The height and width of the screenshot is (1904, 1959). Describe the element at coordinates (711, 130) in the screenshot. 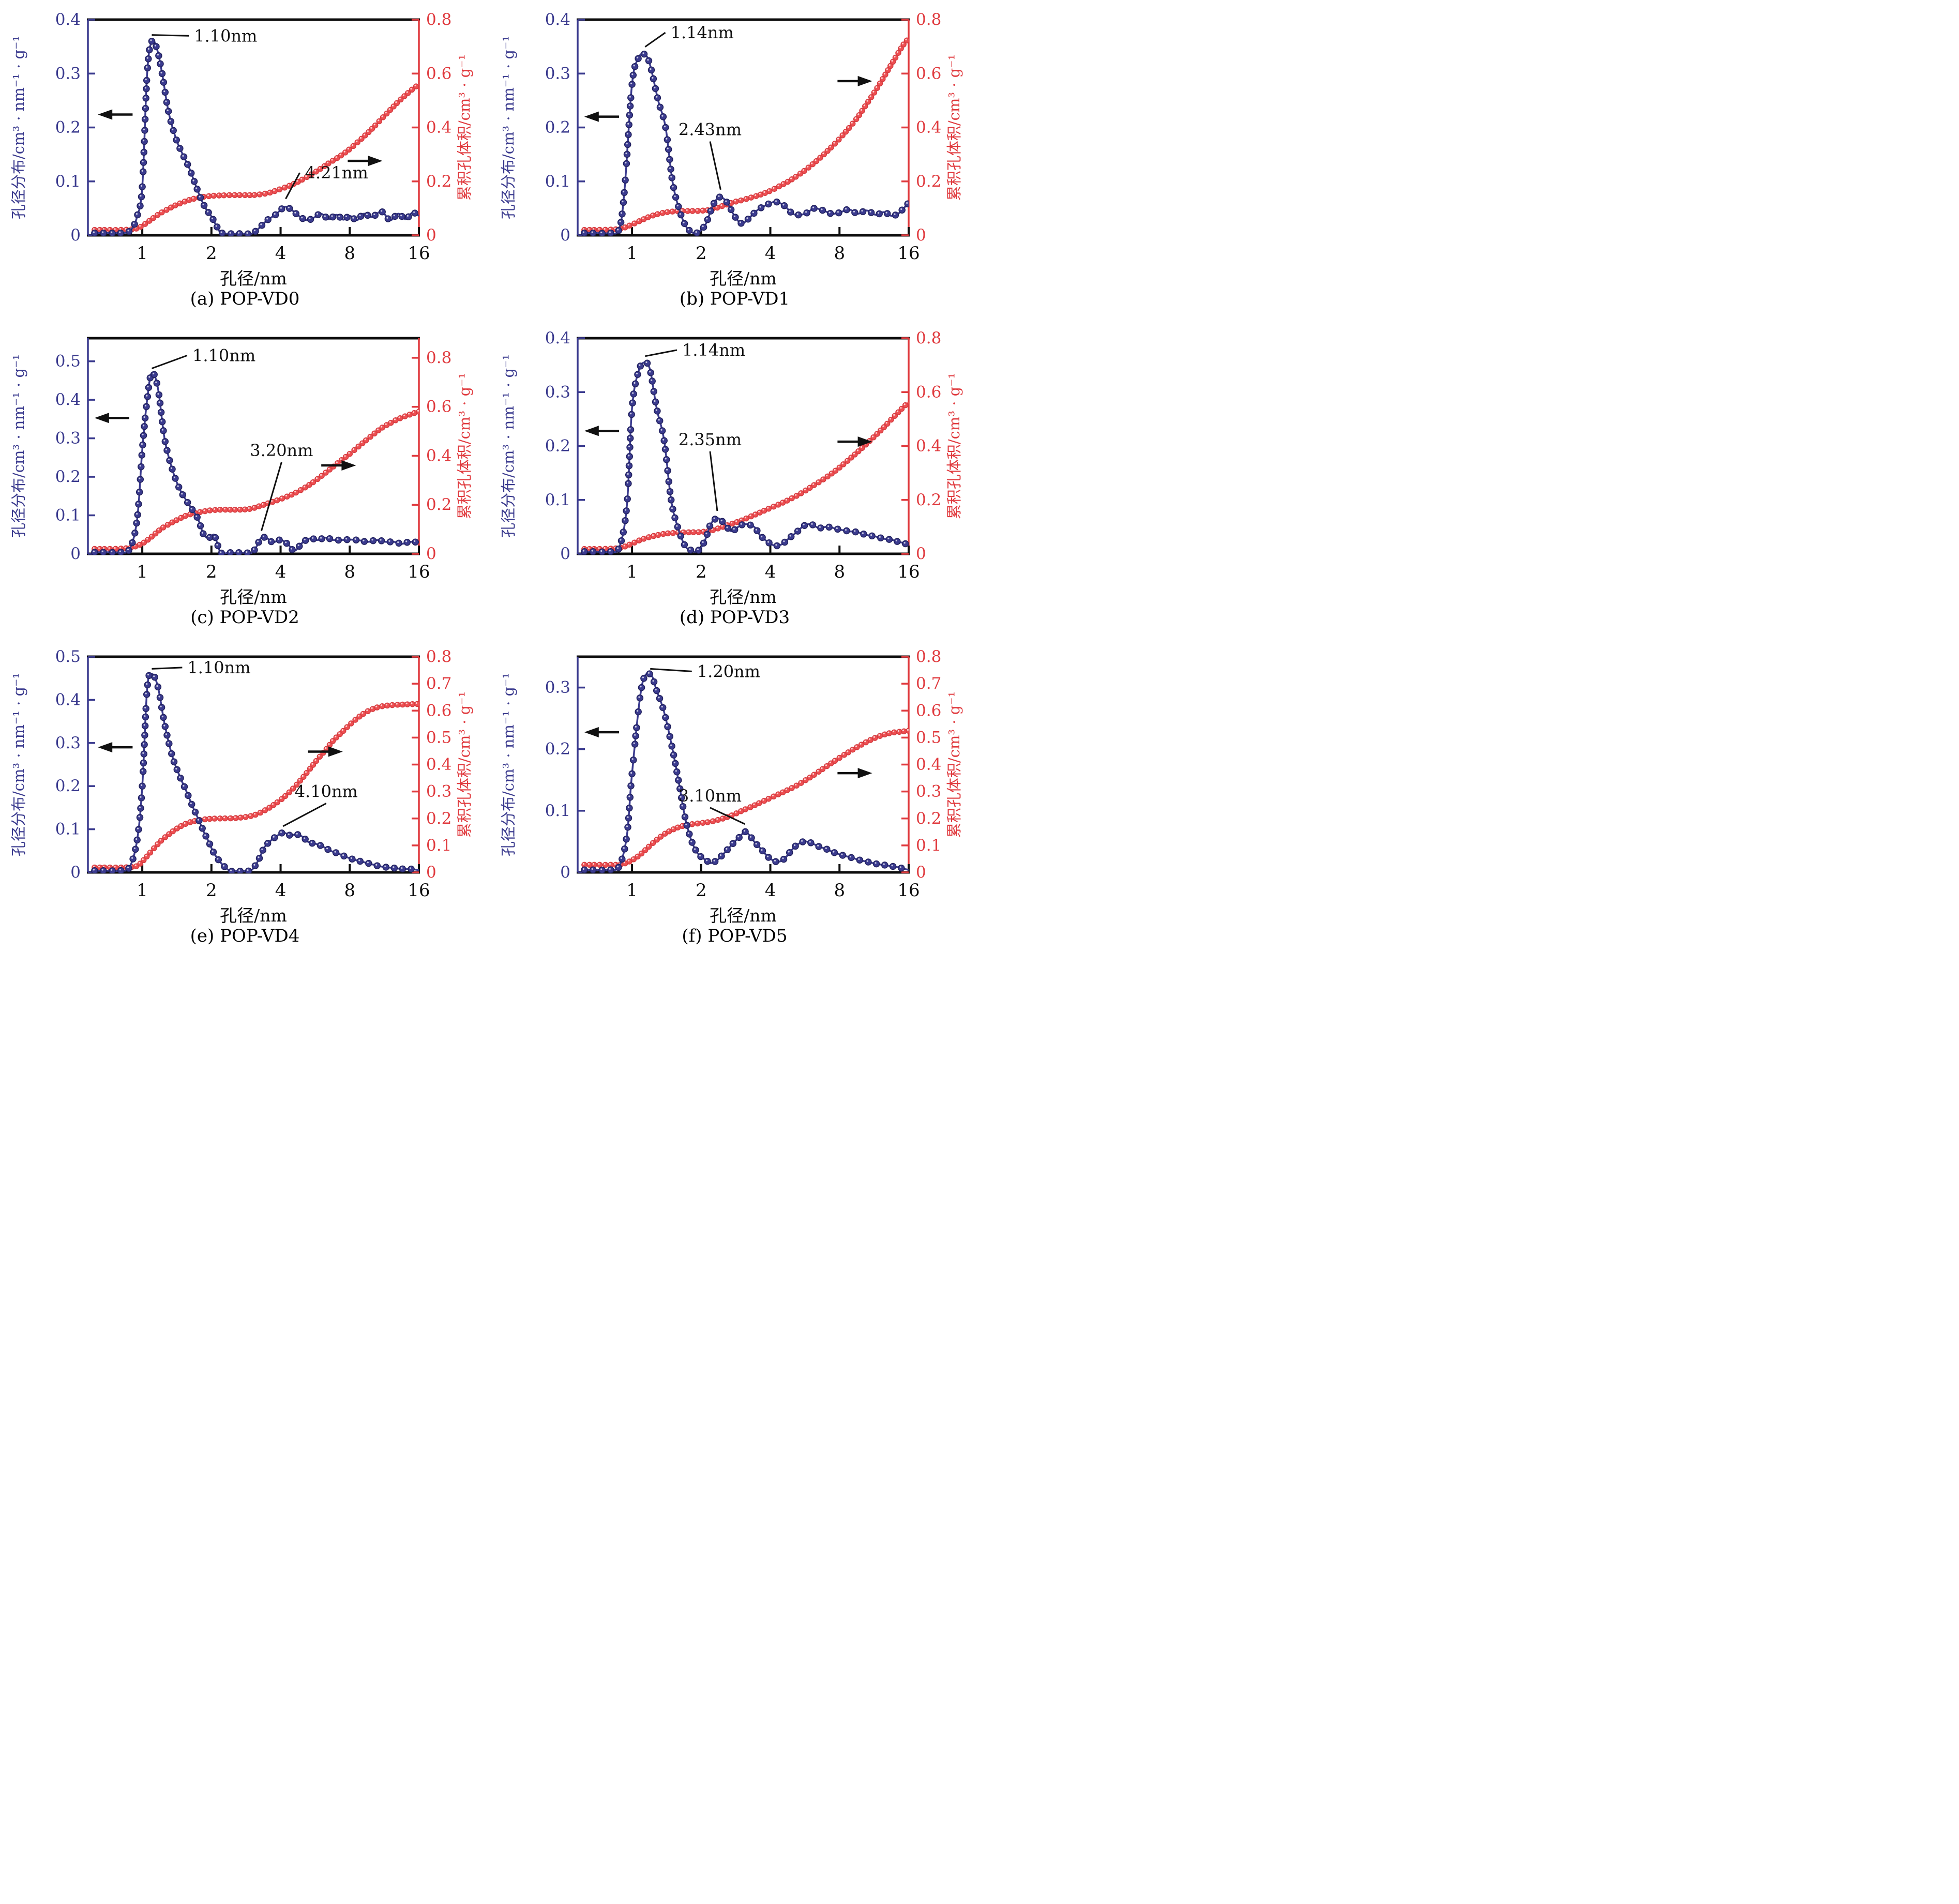

I see `annotation-label: 2.43nm` at that location.